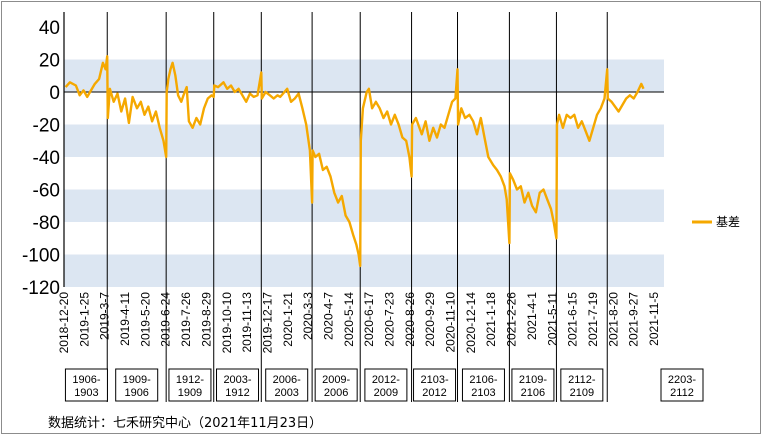 The height and width of the screenshot is (437, 764). Describe the element at coordinates (533, 393) in the screenshot. I see `contract-label-bottom: 2106` at that location.